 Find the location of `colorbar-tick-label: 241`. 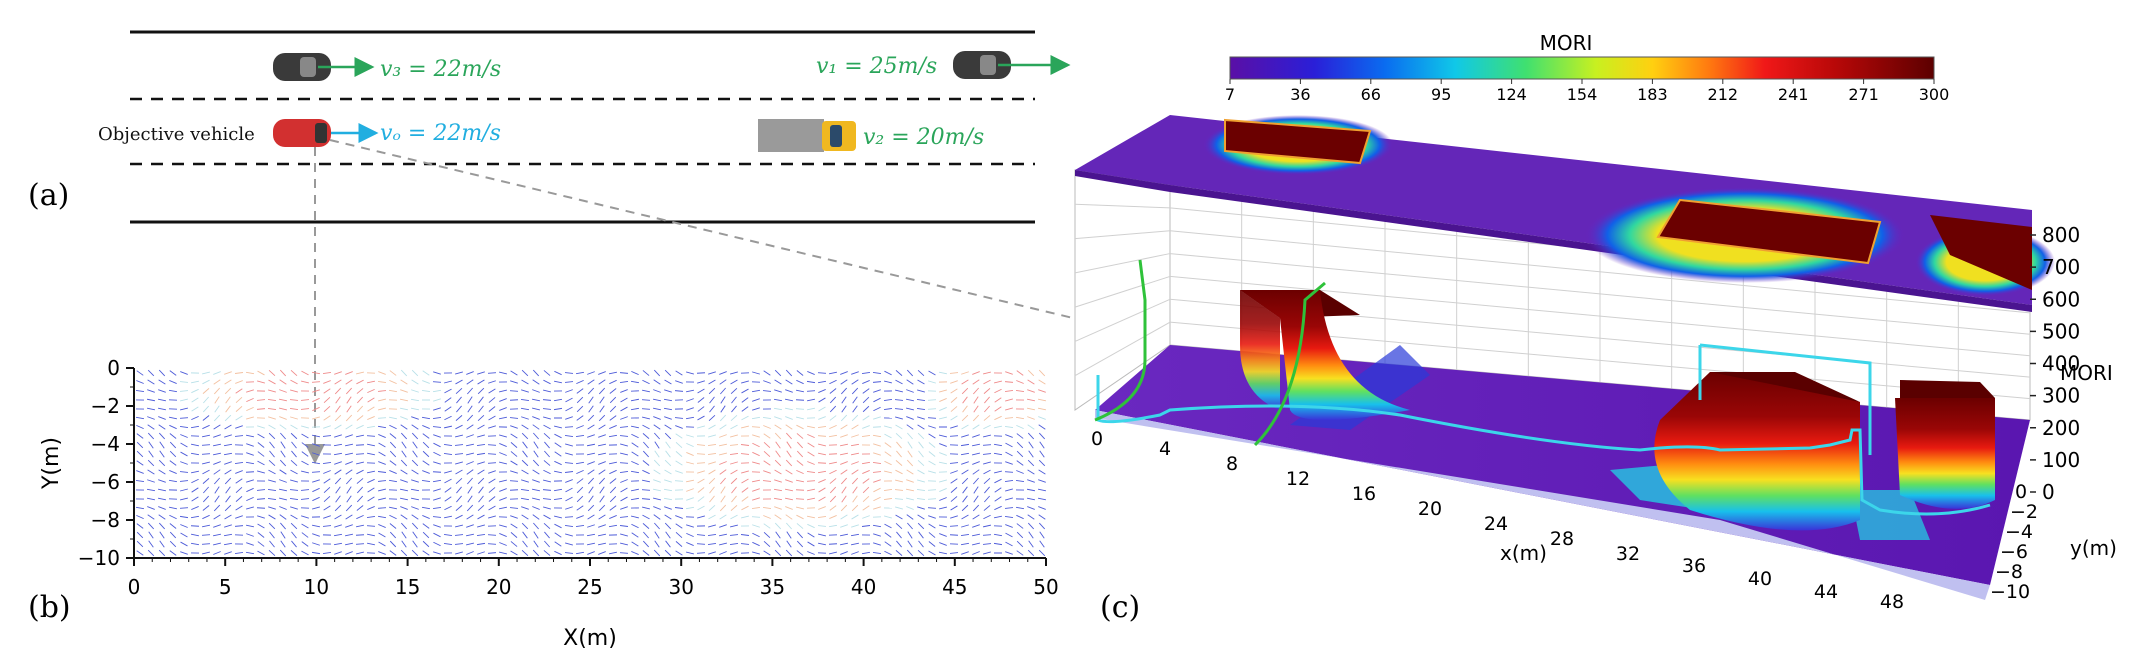

colorbar-tick-label: 241 is located at coordinates (1793, 94).